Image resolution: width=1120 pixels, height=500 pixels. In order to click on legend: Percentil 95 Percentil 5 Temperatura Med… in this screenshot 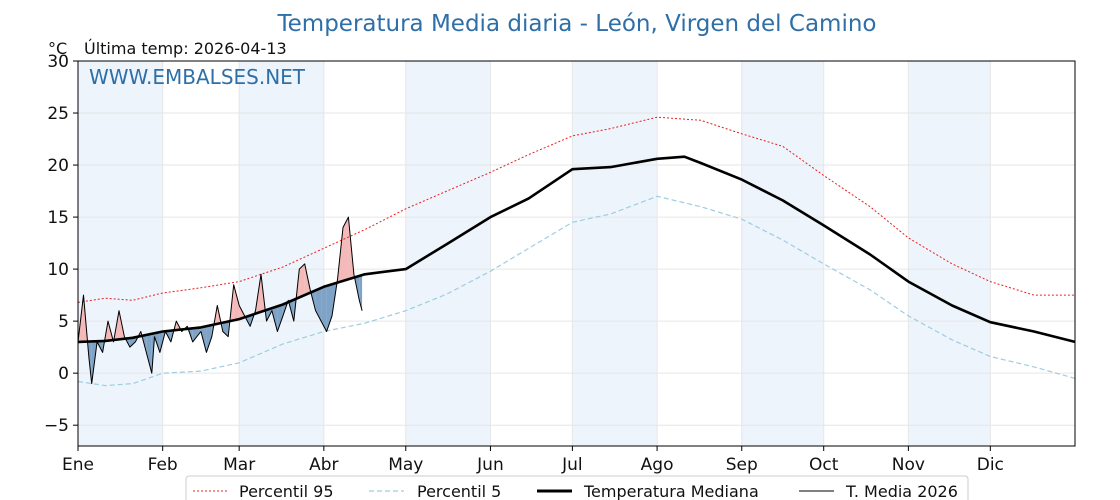, I will do `click(577, 487)`.